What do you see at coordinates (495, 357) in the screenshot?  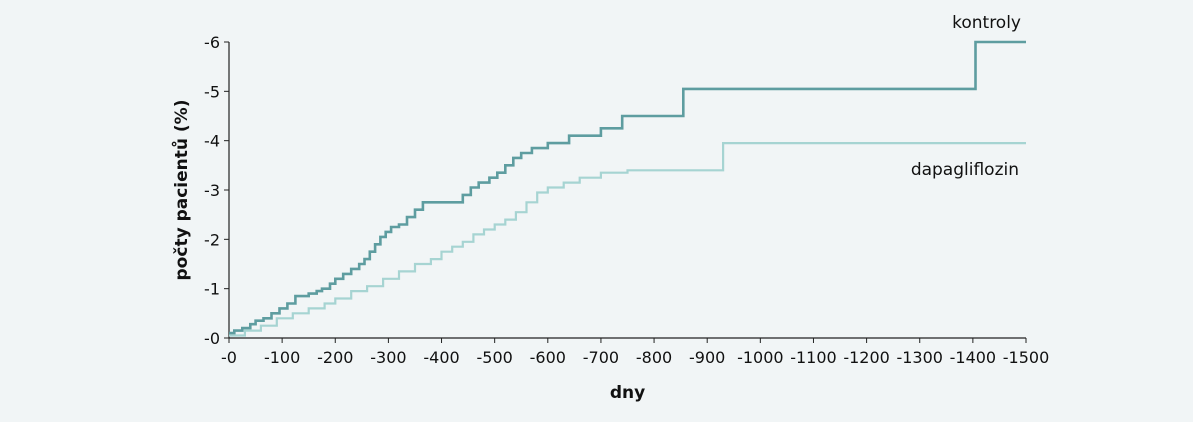 I see `x-tick-label: -500` at bounding box center [495, 357].